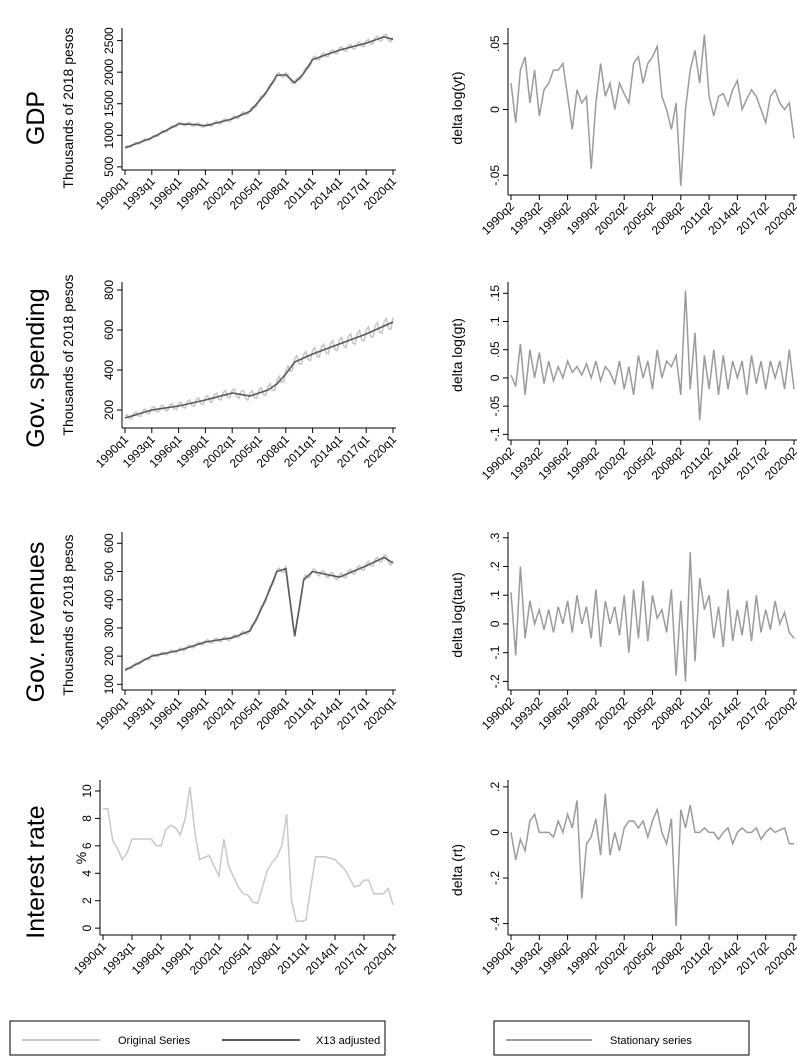 The height and width of the screenshot is (1058, 797). I want to click on y-tick-label: 2, so click(87, 900).